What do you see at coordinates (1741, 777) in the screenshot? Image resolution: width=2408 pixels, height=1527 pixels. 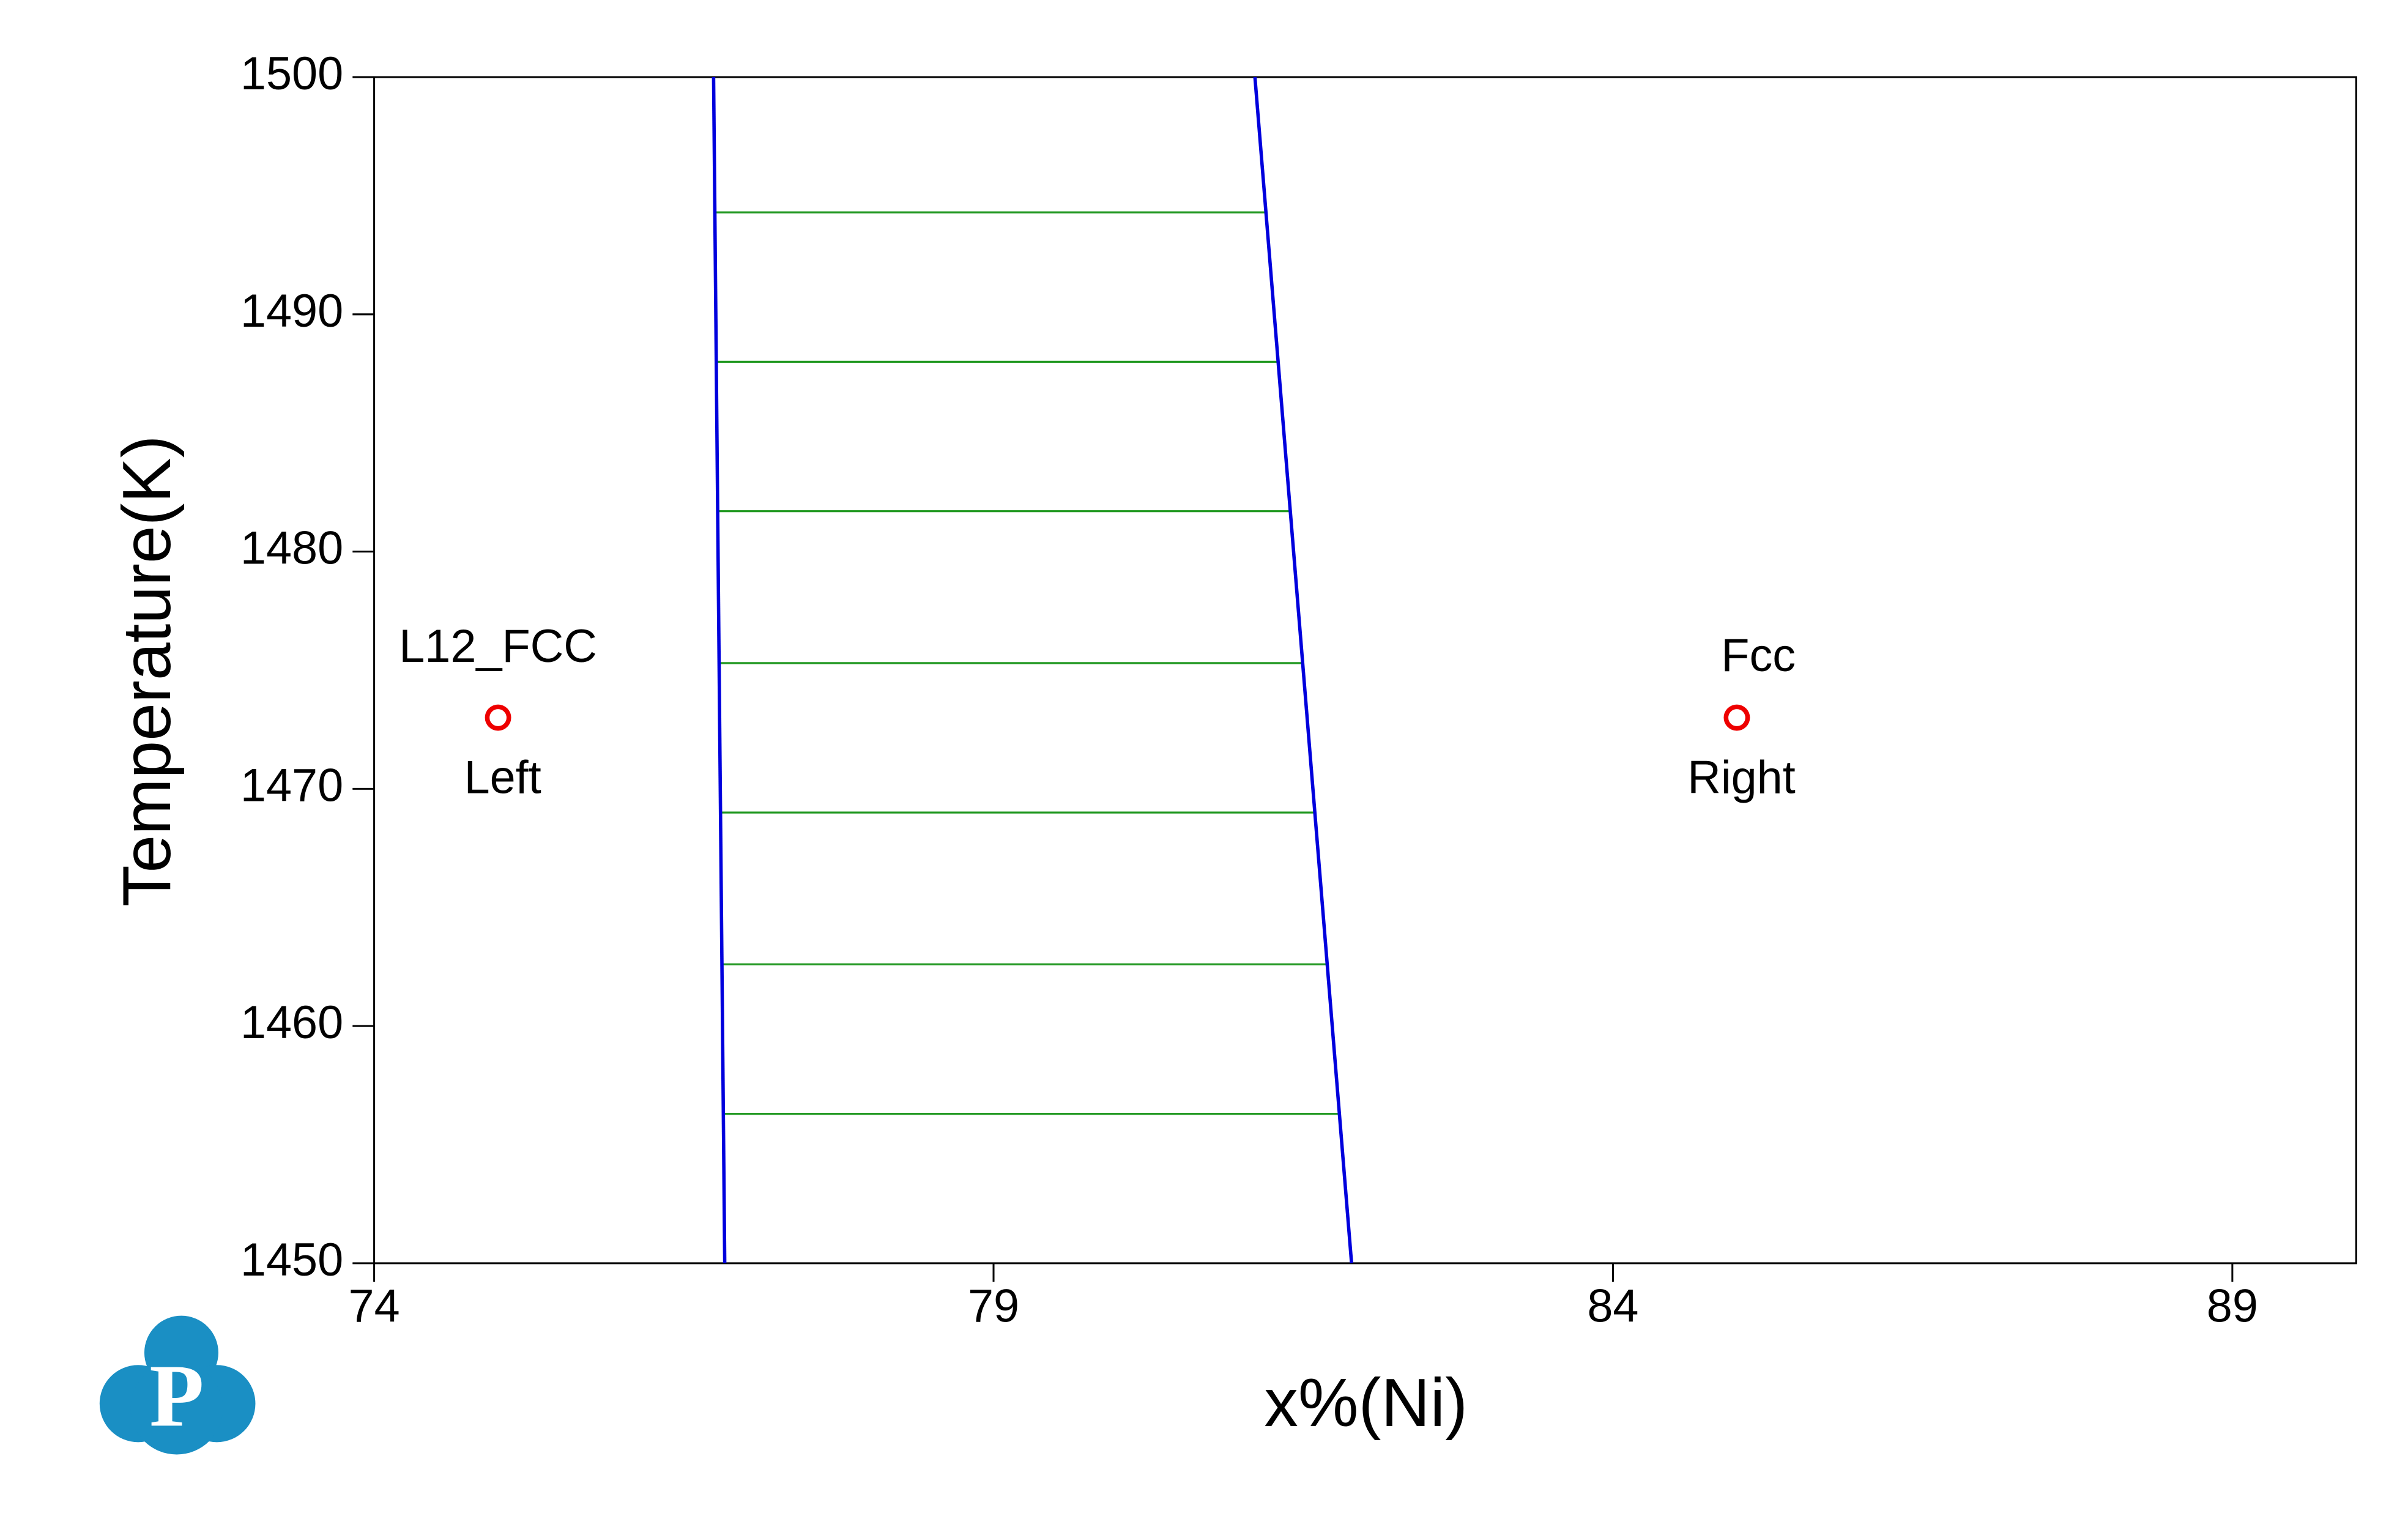 I see `point-label: Right` at bounding box center [1741, 777].